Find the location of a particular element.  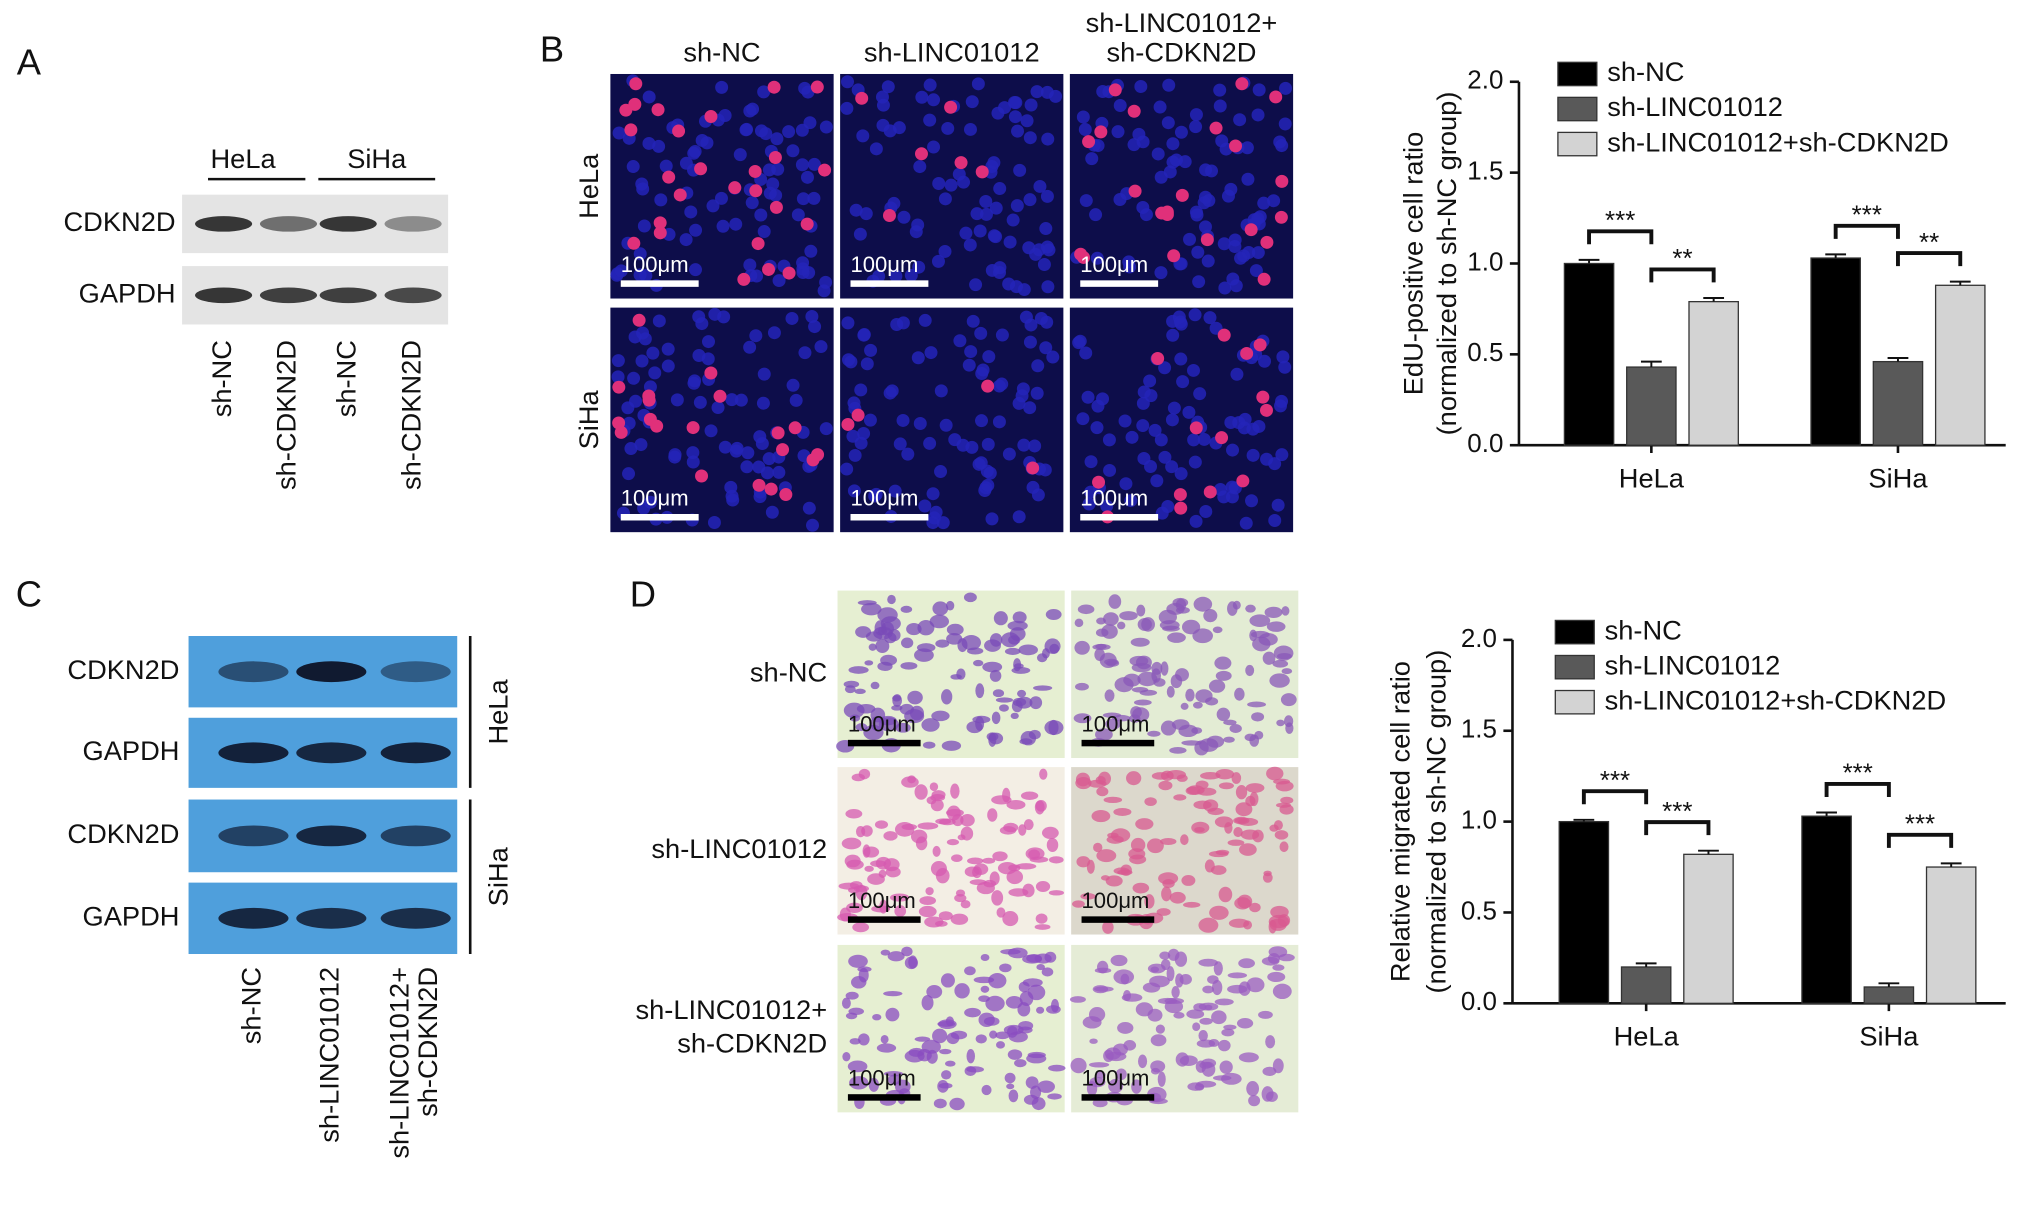

column-label: sh-LINC01012+ is located at coordinates (1182, 22).